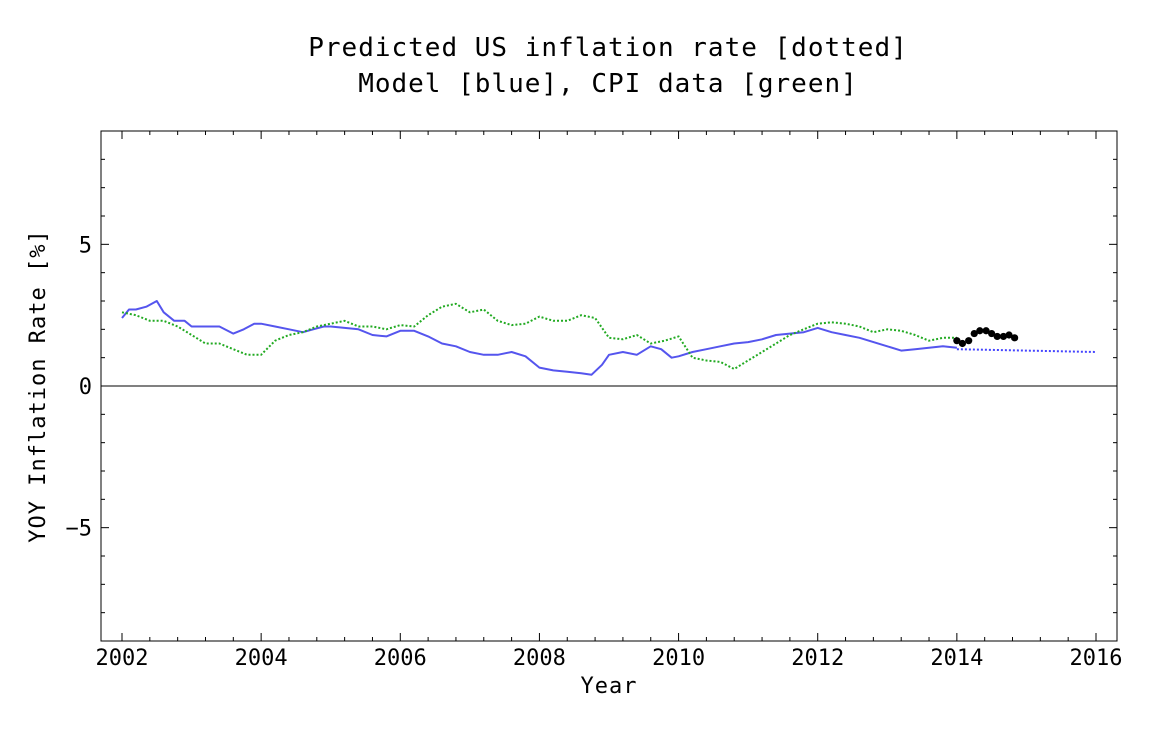 The height and width of the screenshot is (729, 1152). Describe the element at coordinates (79, 529) in the screenshot. I see `y-tick-label: −5` at that location.